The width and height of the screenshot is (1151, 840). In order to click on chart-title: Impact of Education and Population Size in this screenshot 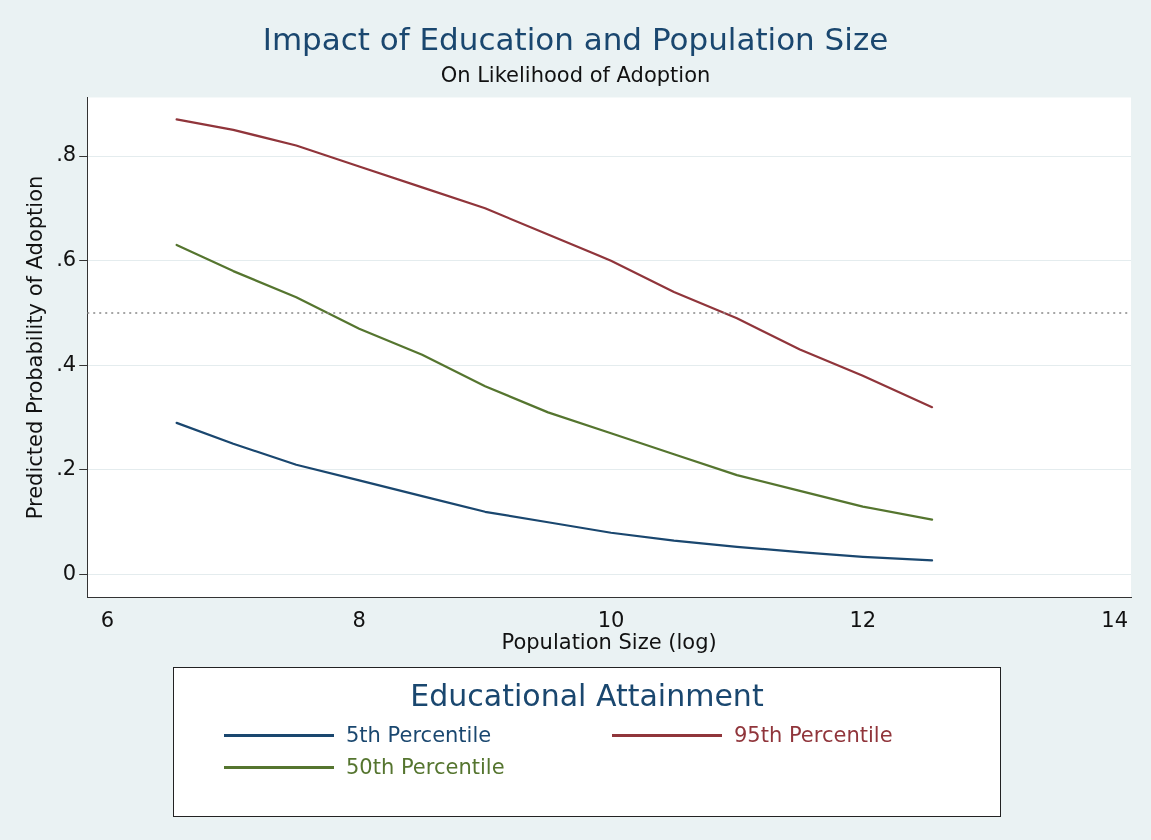, I will do `click(575, 38)`.